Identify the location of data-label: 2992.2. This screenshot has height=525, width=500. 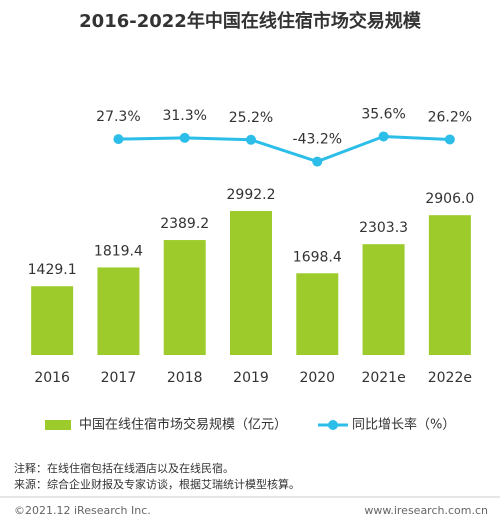
(251, 195).